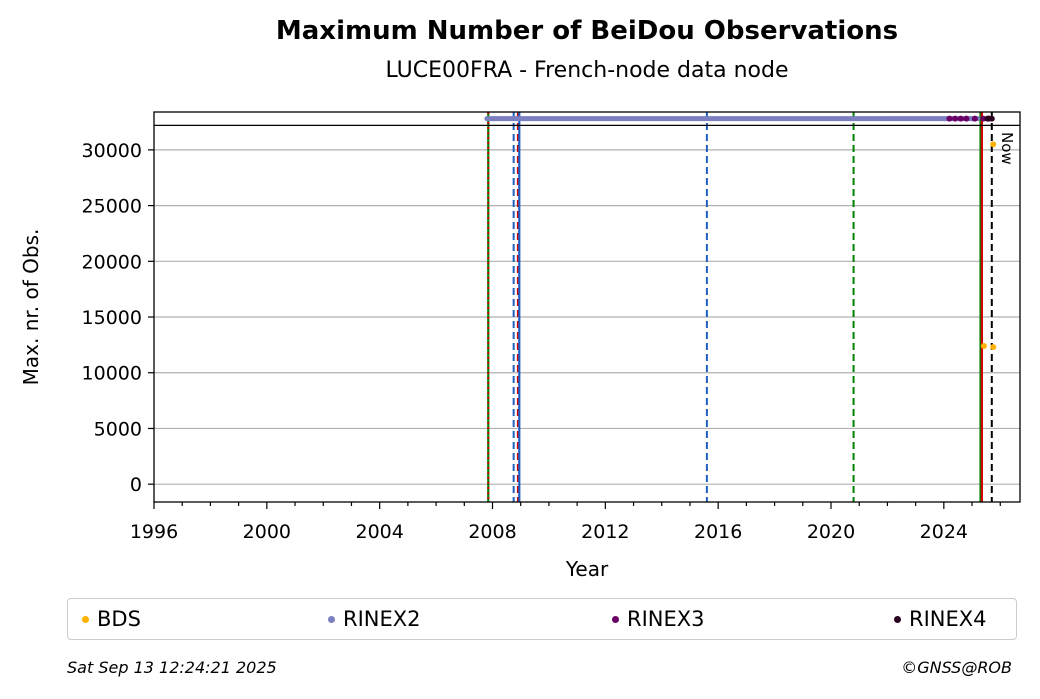 This screenshot has width=1040, height=699. Describe the element at coordinates (379, 532) in the screenshot. I see `x-tick-label: 2004` at that location.